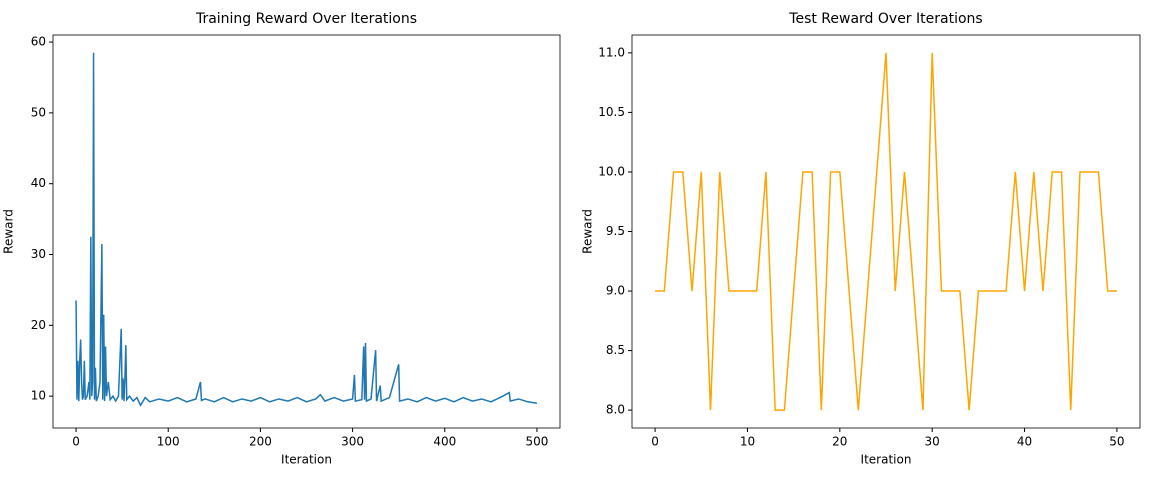  Describe the element at coordinates (38, 42) in the screenshot. I see `y-tick-label: 60` at that location.